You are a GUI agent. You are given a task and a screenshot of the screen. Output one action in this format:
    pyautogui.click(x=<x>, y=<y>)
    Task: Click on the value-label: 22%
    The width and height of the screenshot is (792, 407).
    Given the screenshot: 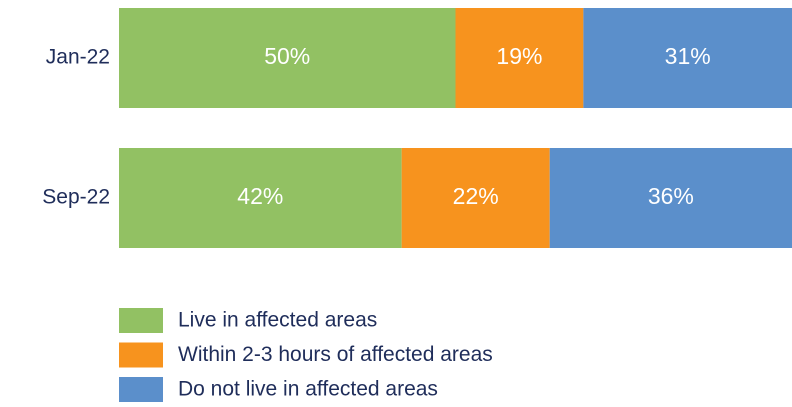 What is the action you would take?
    pyautogui.click(x=476, y=196)
    